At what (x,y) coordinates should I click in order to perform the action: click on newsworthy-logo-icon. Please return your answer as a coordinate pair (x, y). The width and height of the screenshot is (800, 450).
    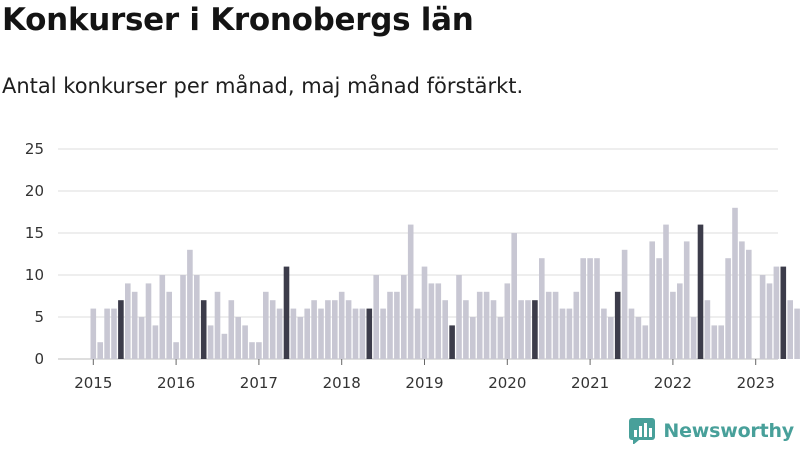
    Looking at the image, I should click on (642, 431).